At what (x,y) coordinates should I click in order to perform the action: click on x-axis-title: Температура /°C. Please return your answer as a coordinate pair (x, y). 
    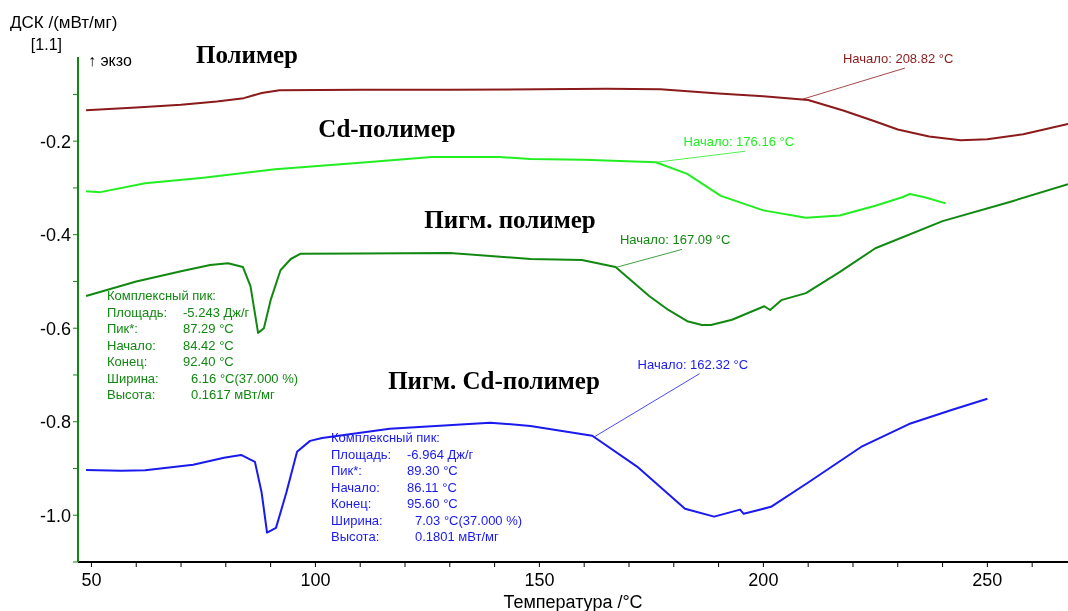
    Looking at the image, I should click on (573, 601).